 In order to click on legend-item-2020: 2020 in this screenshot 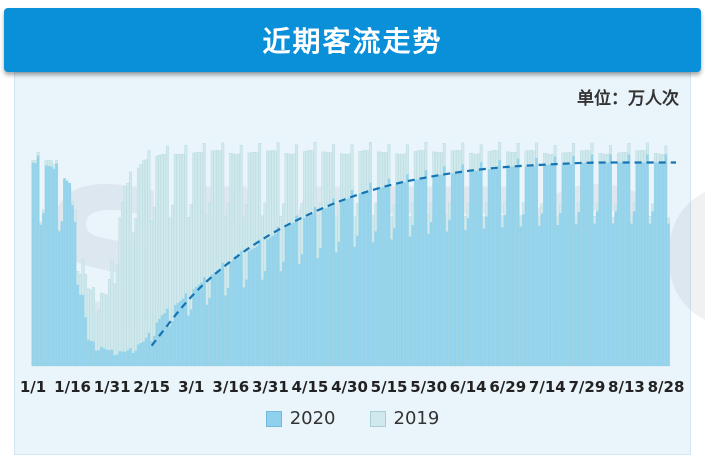, I will do `click(300, 418)`.